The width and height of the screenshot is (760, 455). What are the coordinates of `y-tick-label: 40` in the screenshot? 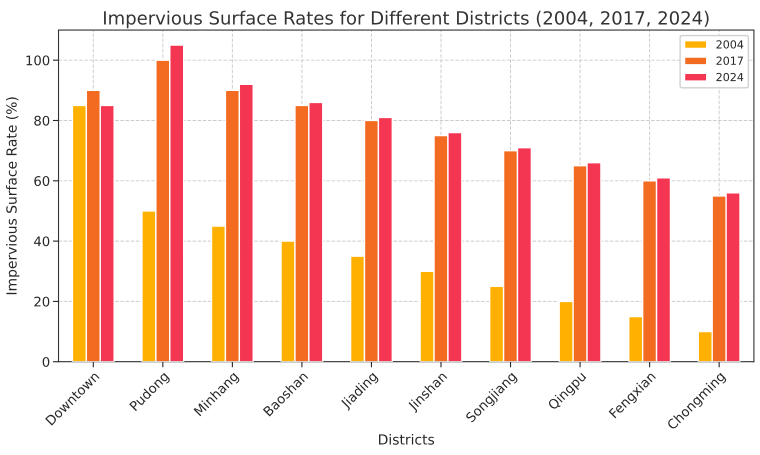 It's located at (42, 241).